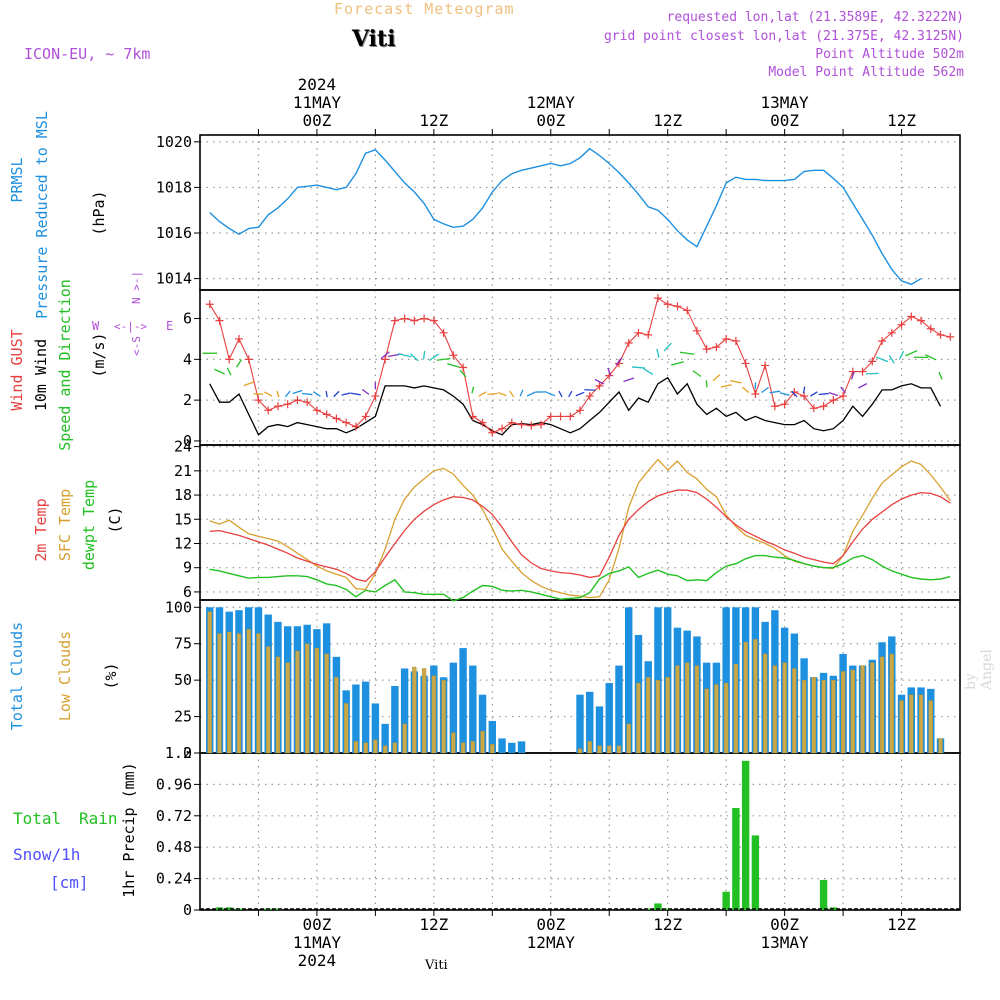 The width and height of the screenshot is (1000, 1000). I want to click on total-clouds-label: Total Clouds, so click(17, 676).